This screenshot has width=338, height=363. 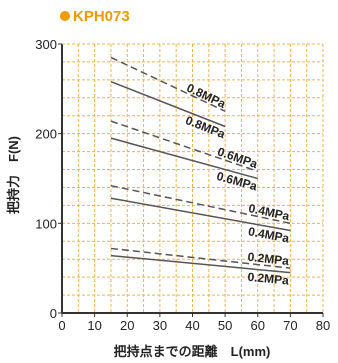 What do you see at coordinates (160, 325) in the screenshot?
I see `x-tick-label: 30` at bounding box center [160, 325].